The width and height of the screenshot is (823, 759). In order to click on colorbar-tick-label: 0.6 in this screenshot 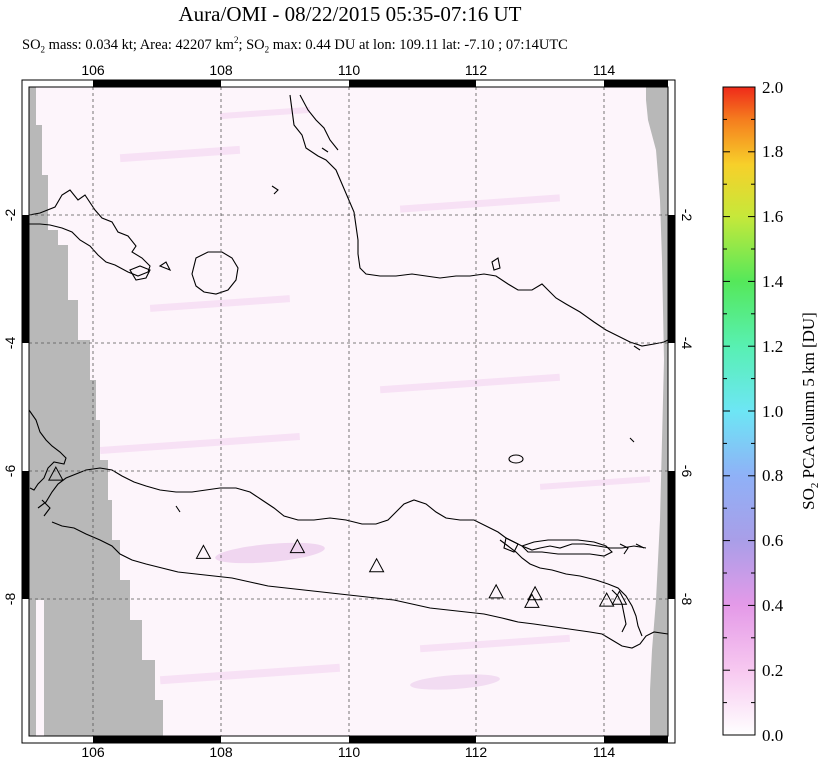, I will do `click(772, 540)`.